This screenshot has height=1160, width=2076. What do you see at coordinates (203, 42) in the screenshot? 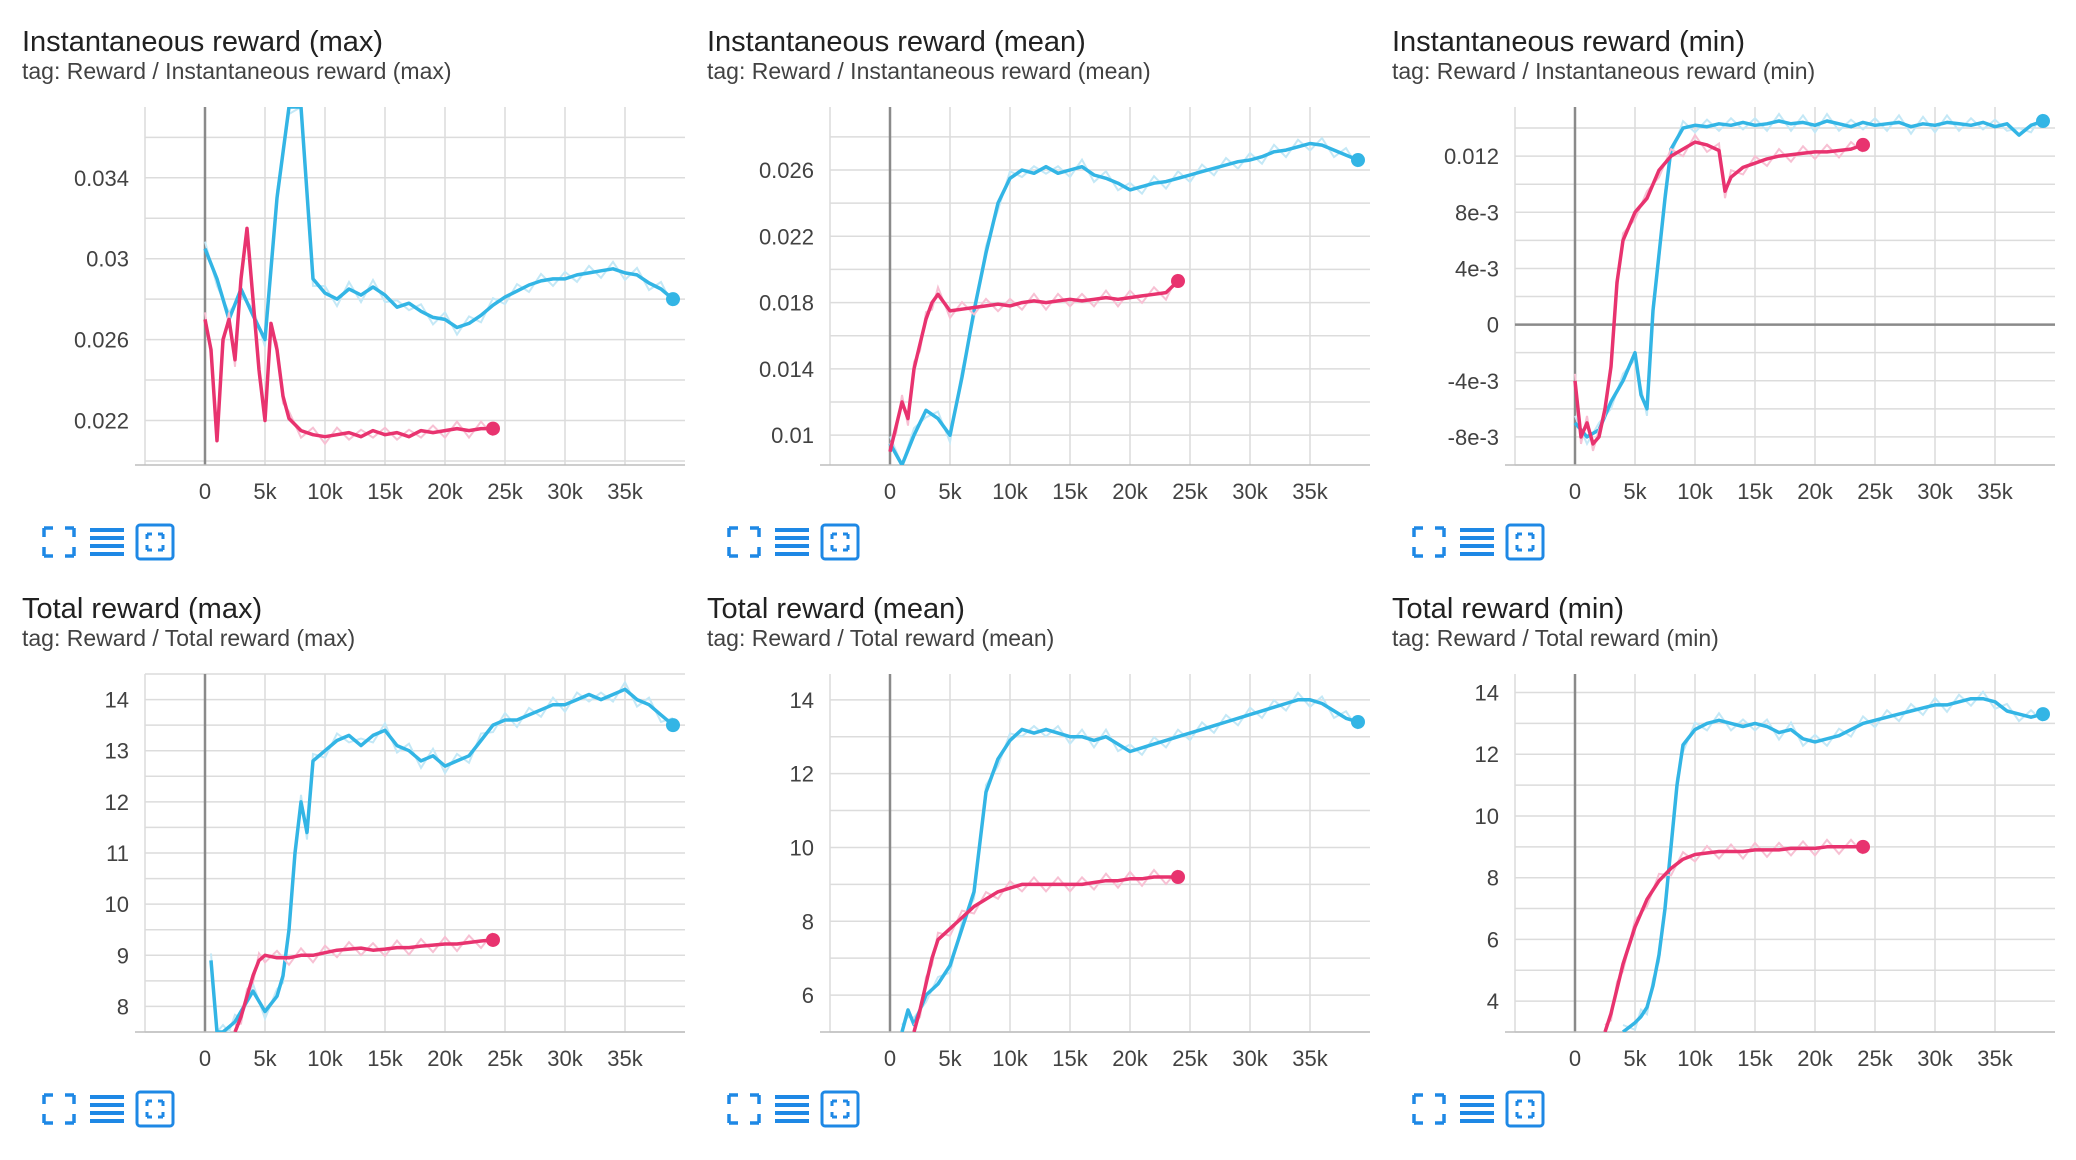
I see `chart-title: Instantaneous reward (max)` at bounding box center [203, 42].